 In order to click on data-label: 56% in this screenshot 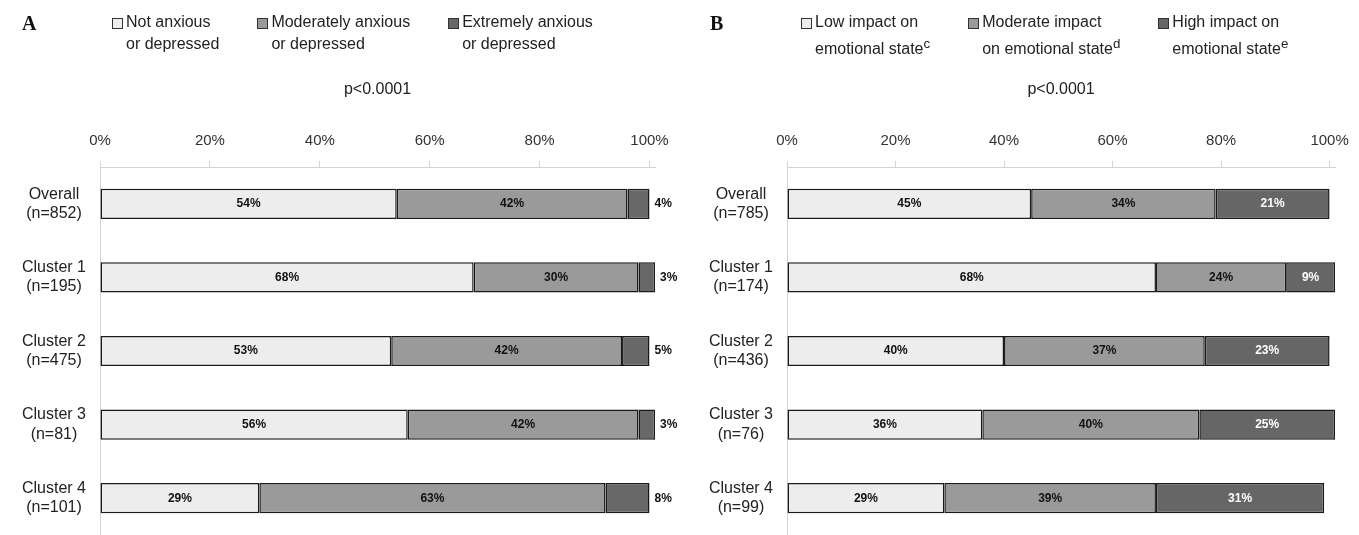, I will do `click(254, 423)`.